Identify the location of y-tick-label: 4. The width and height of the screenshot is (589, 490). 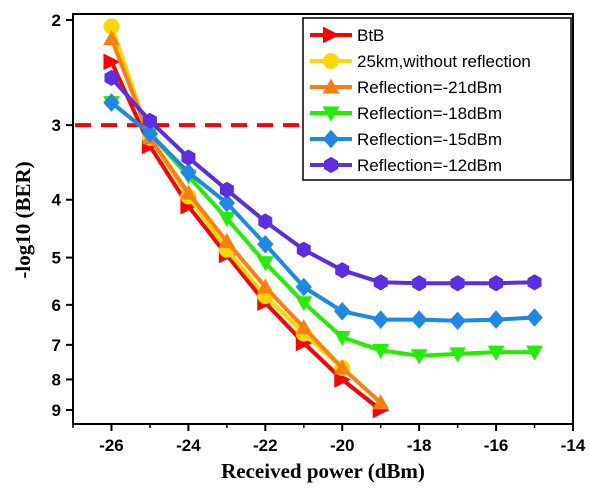
(57, 200).